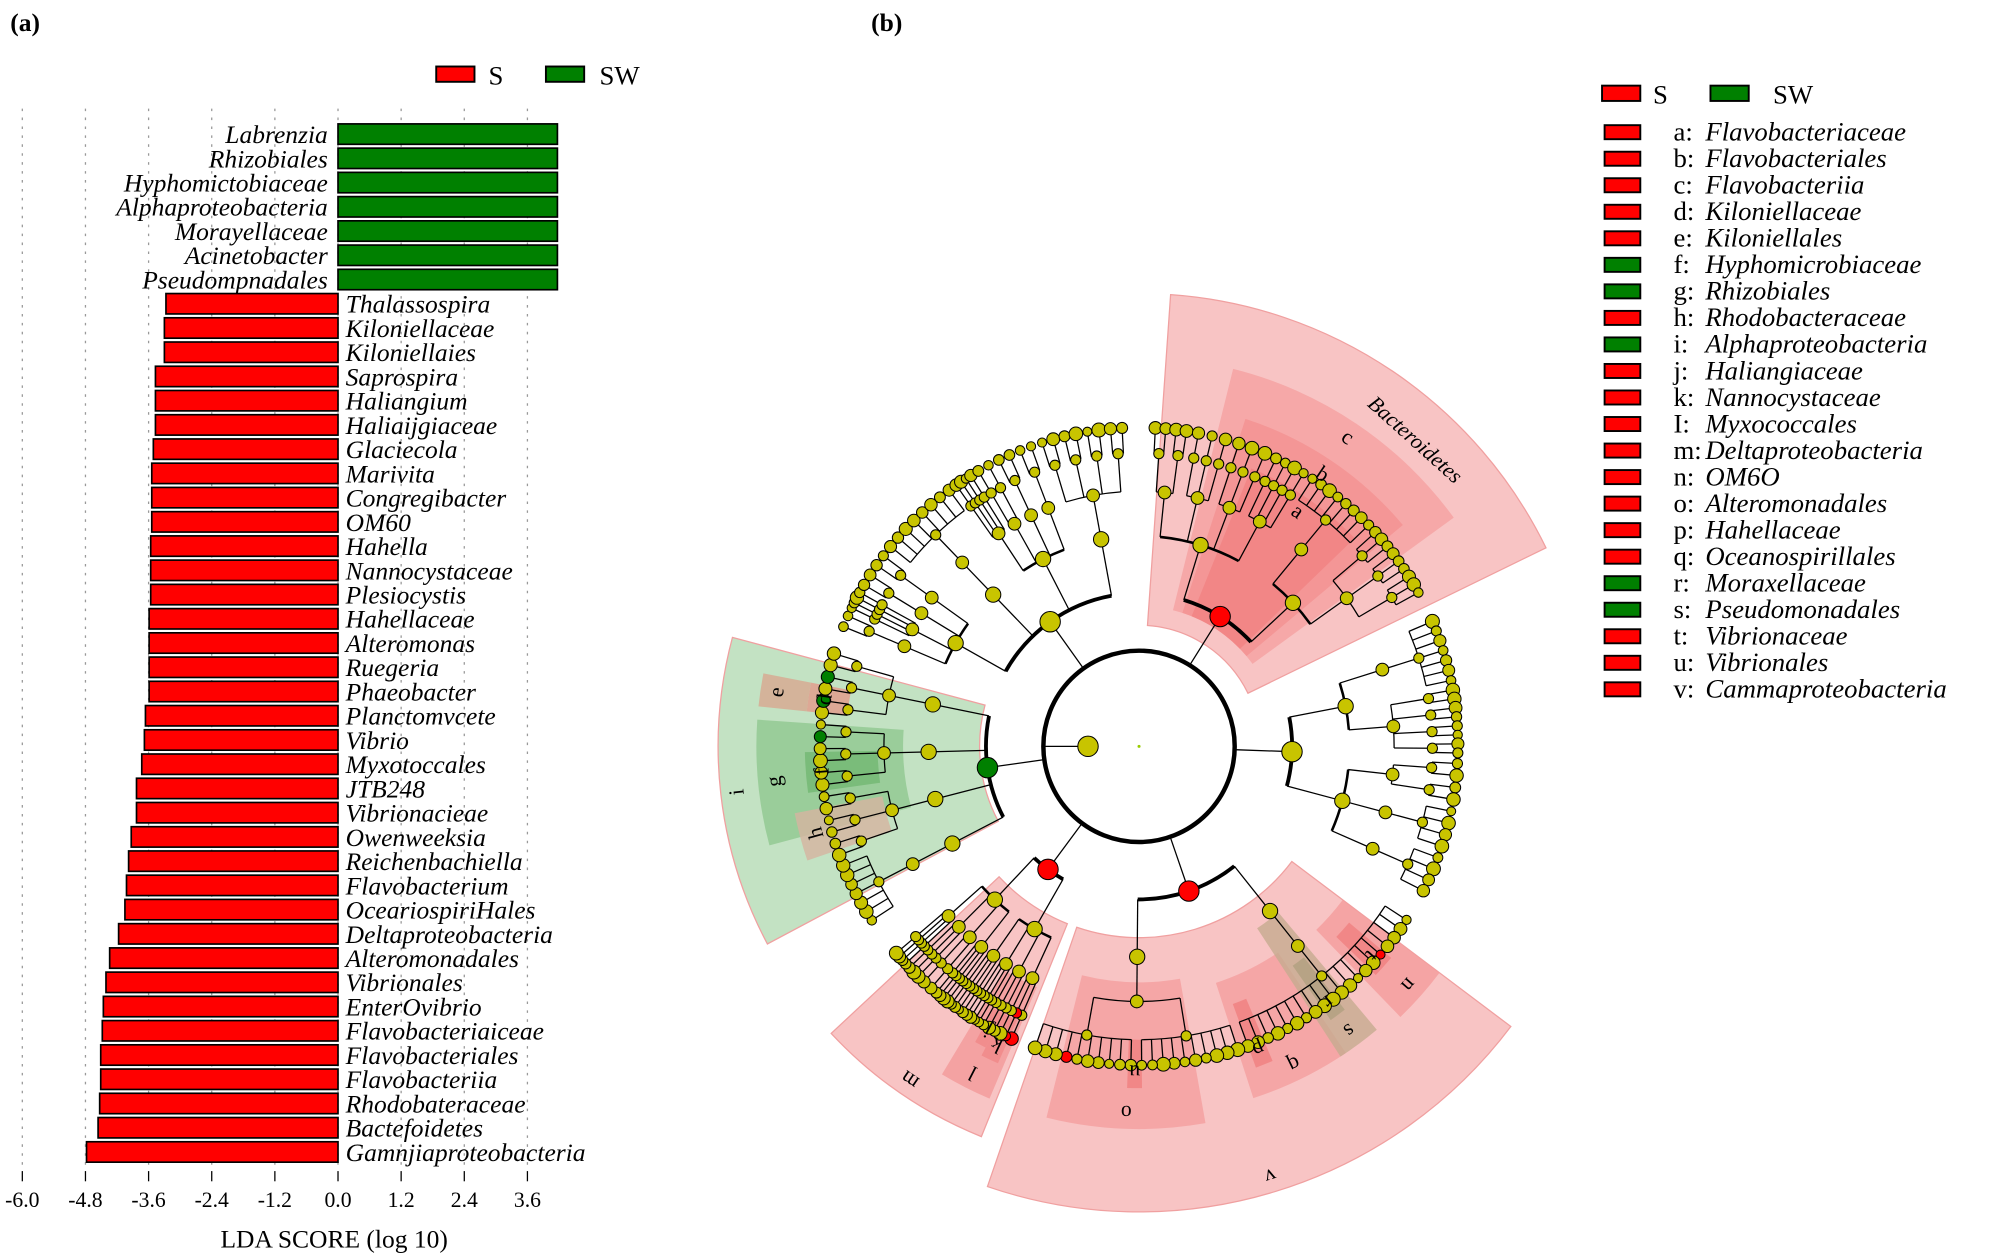 This screenshot has width=2000, height=1258. What do you see at coordinates (1622, 689) in the screenshot?
I see `legend-swatch-v` at bounding box center [1622, 689].